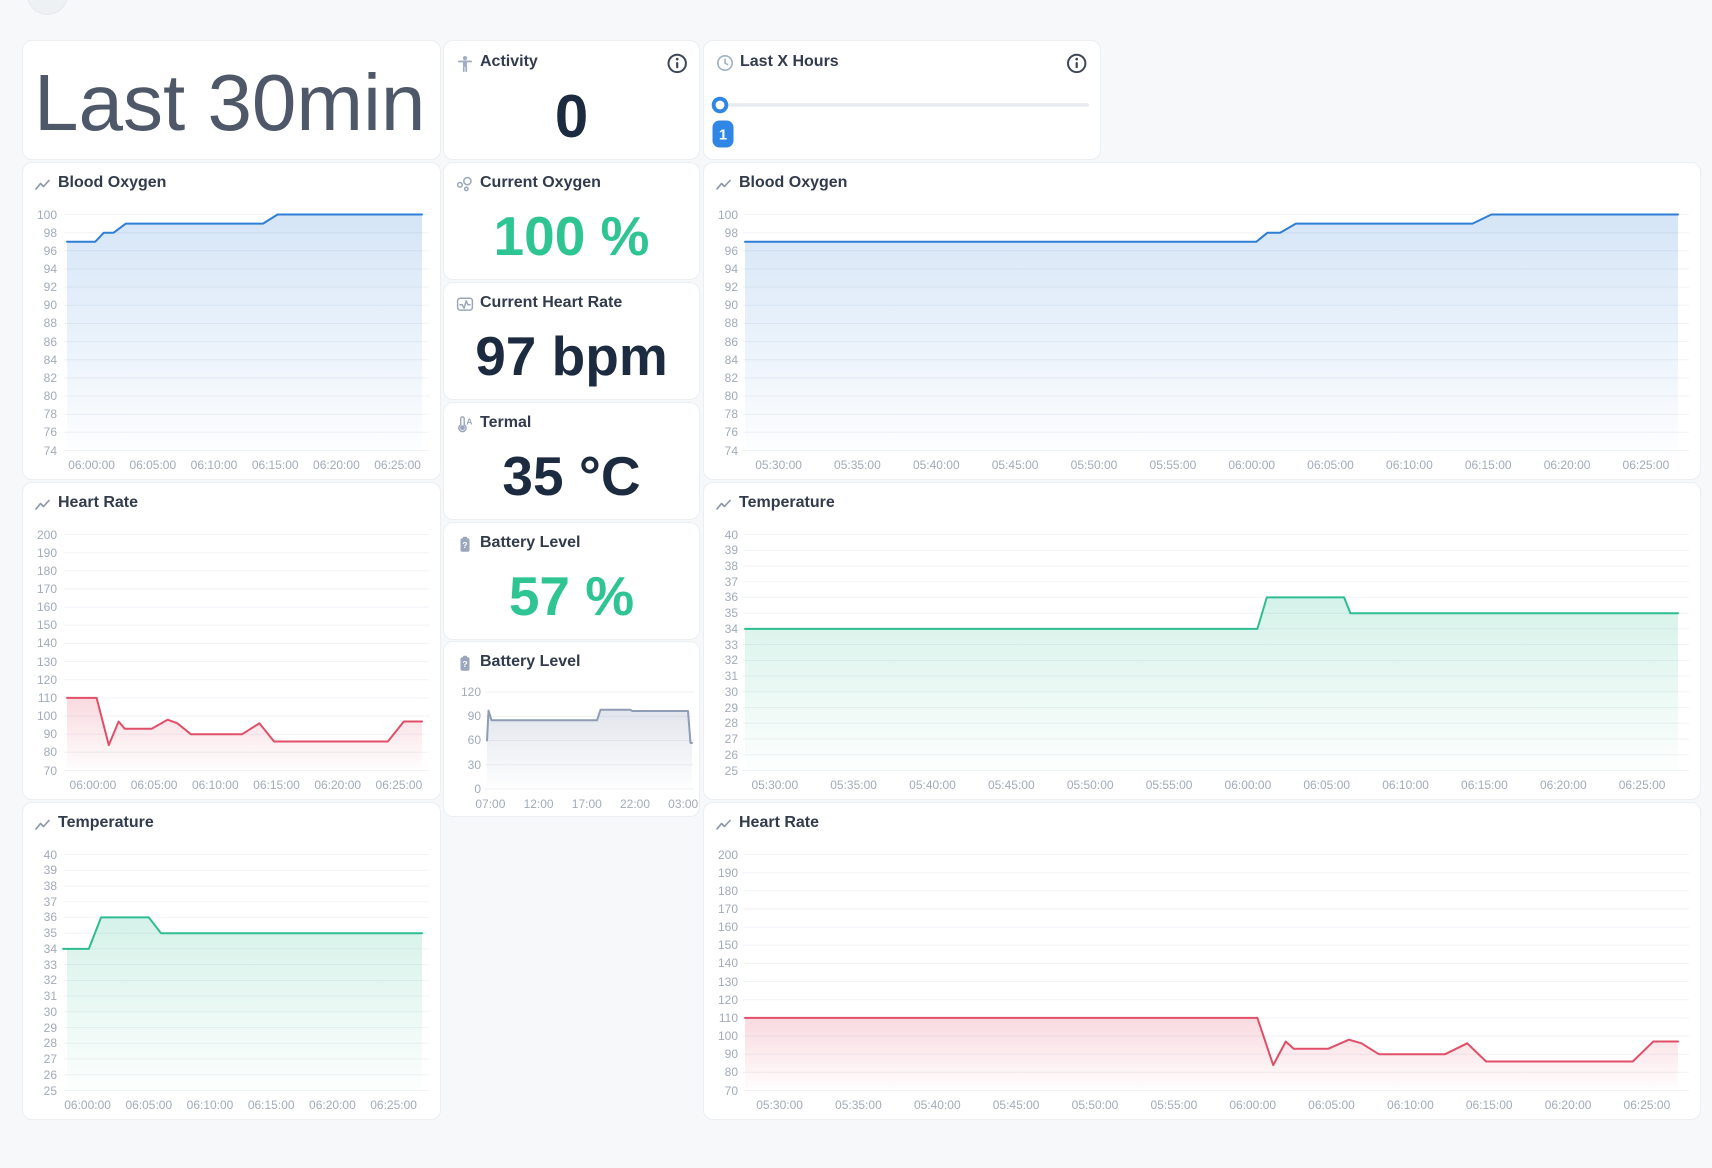  Describe the element at coordinates (732, 597) in the screenshot. I see `svg-text: 36` at that location.